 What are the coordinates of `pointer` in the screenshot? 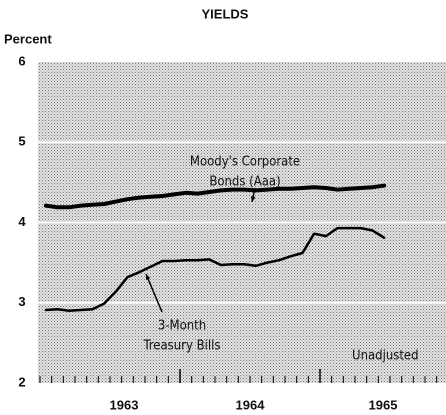 It's located at (154, 293).